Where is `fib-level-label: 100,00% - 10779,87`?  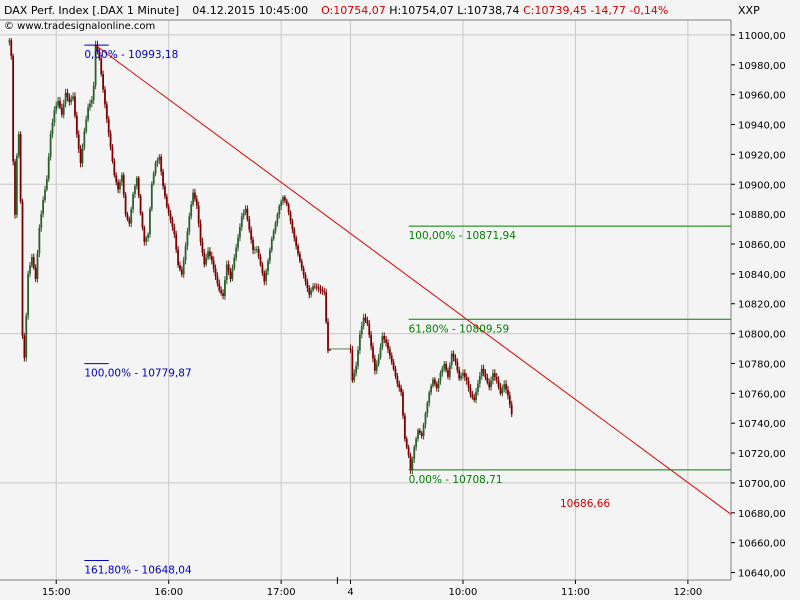 fib-level-label: 100,00% - 10779,87 is located at coordinates (137, 374).